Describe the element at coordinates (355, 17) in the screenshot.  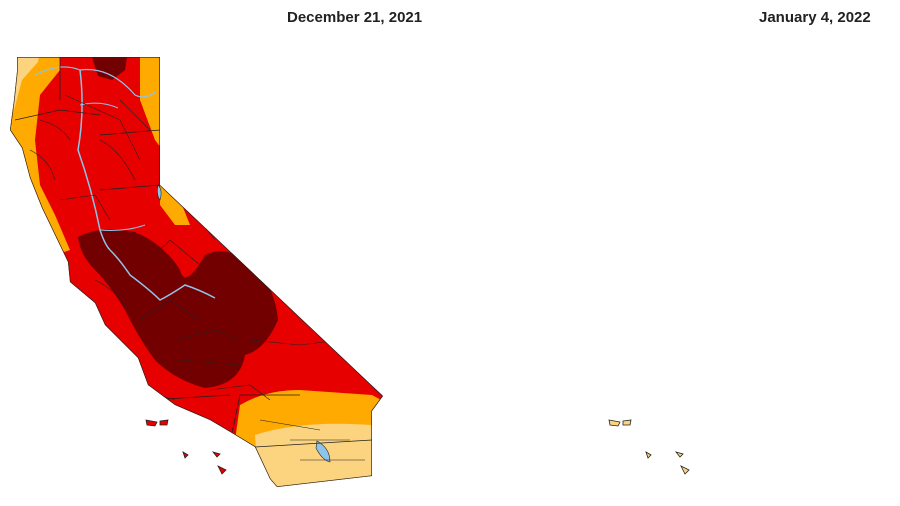
I see `map-date-title-left: December 21, 2021` at that location.